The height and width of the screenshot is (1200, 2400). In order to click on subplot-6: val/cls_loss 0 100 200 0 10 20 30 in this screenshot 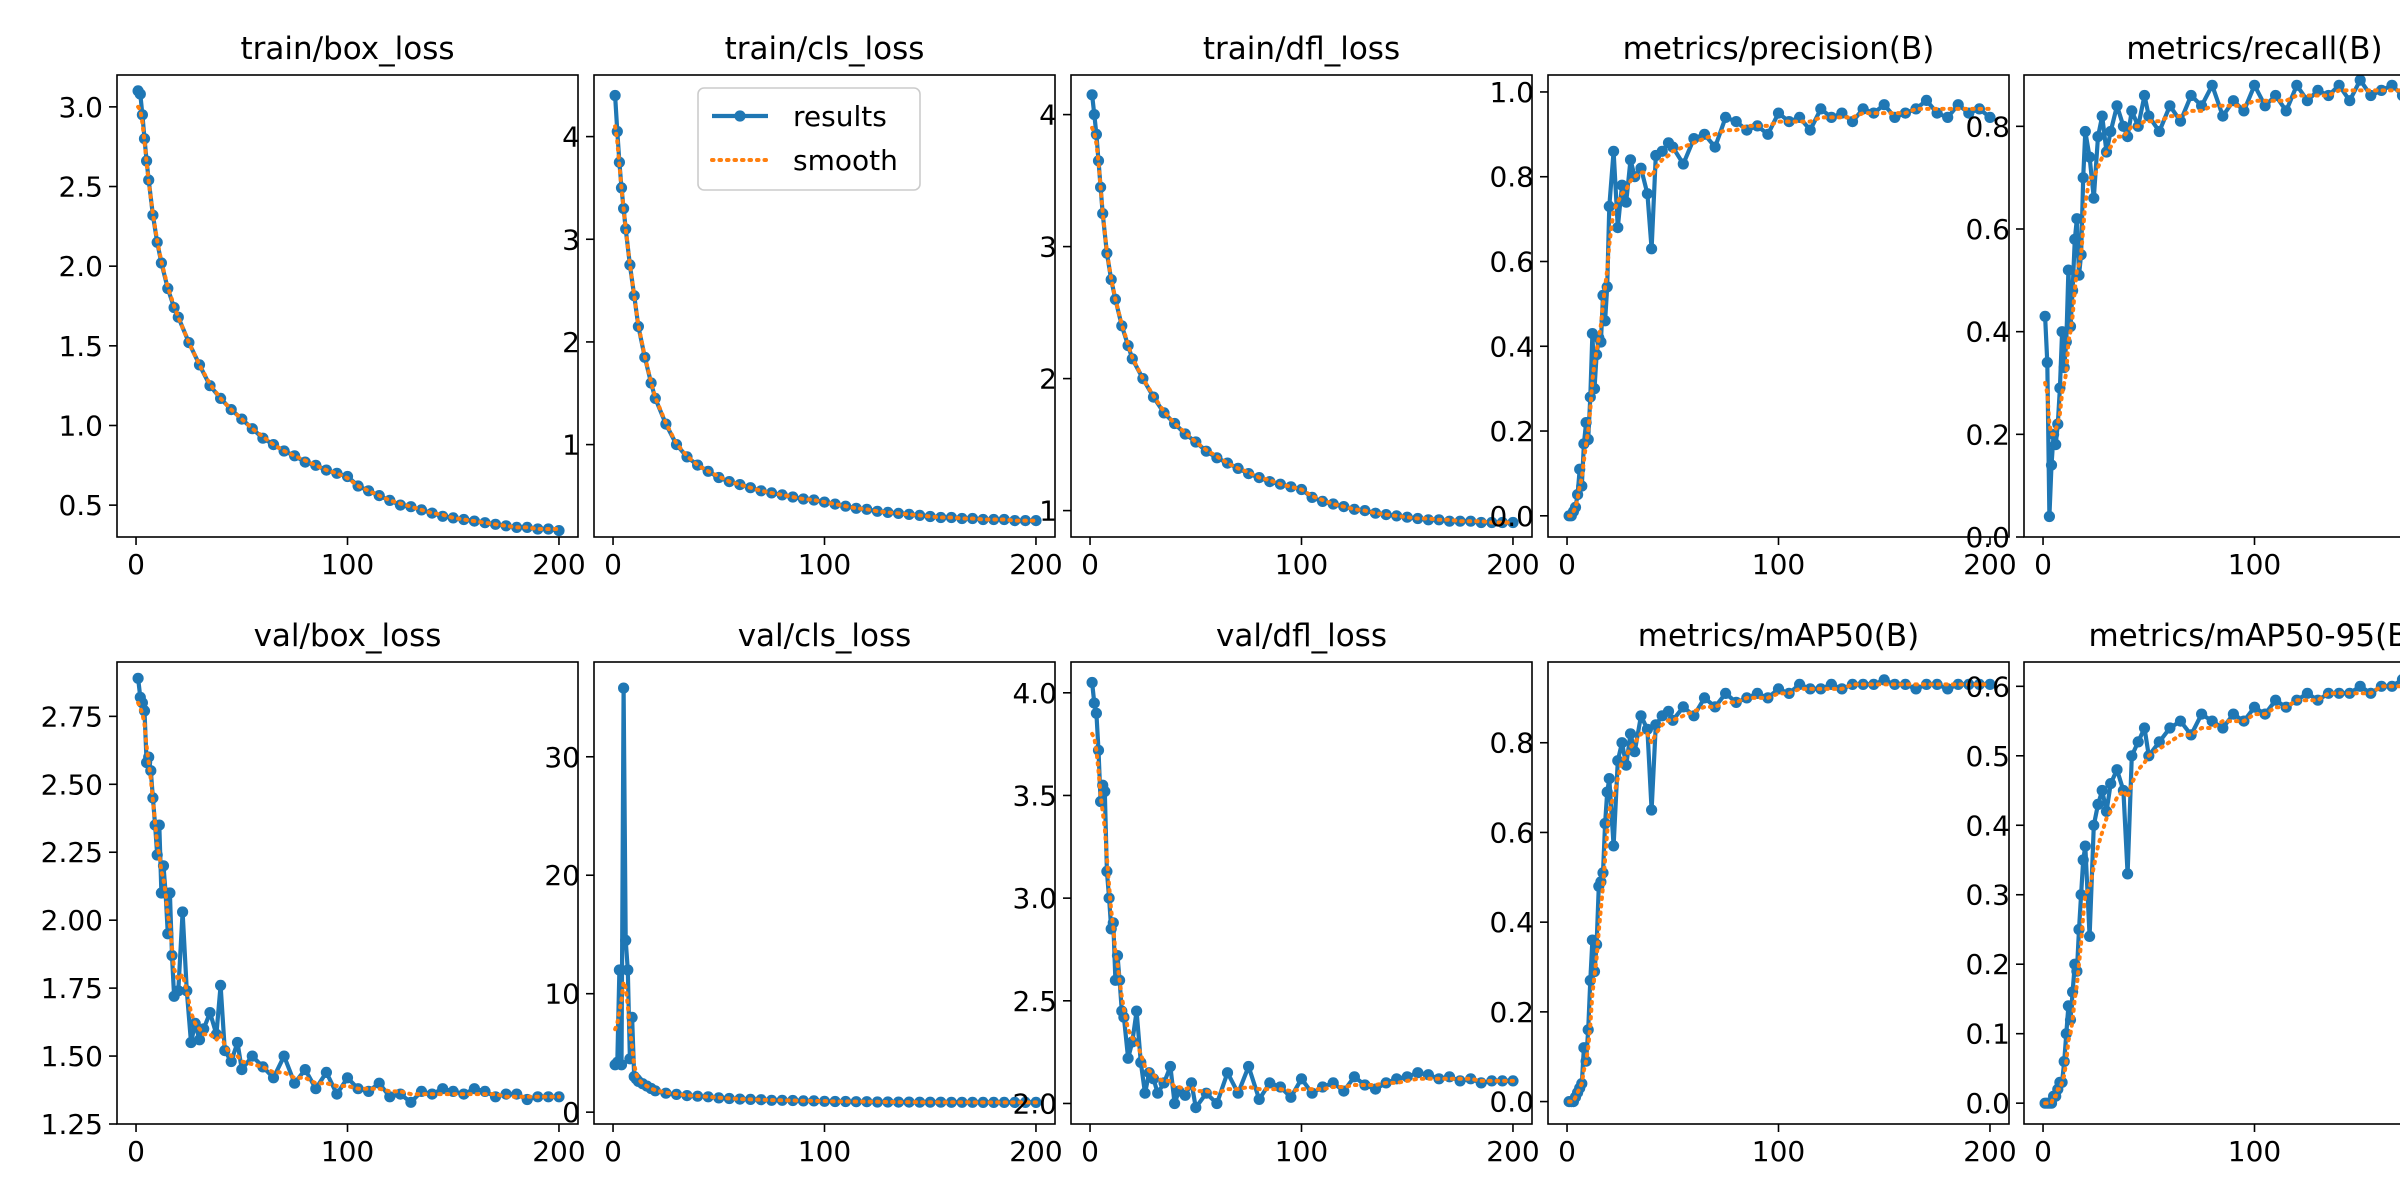, I will do `click(803, 893)`.